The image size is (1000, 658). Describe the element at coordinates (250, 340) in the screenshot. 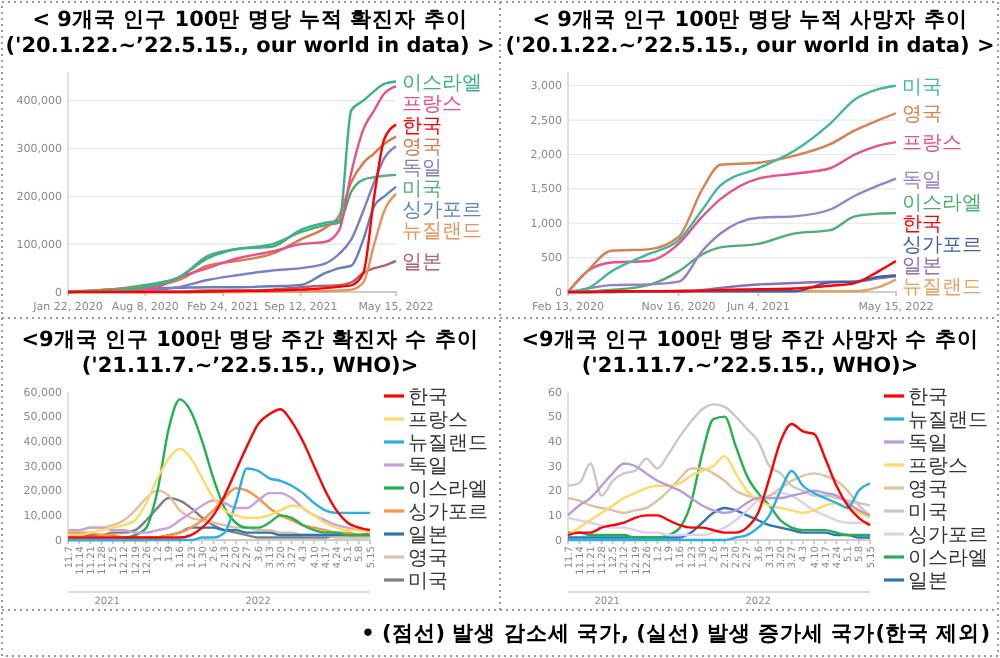

I see `chart-title: <9개국 인구 100만 명당 주간 확진자 수 추이` at that location.